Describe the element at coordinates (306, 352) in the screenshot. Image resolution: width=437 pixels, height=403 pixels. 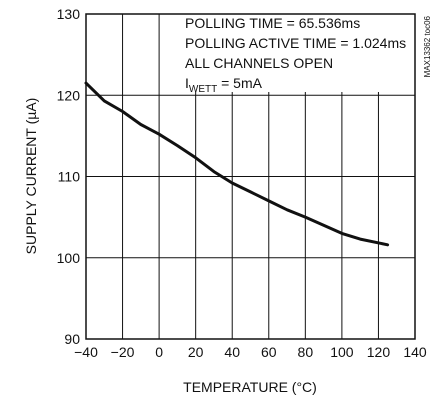
I see `x-tick-label: 80` at that location.